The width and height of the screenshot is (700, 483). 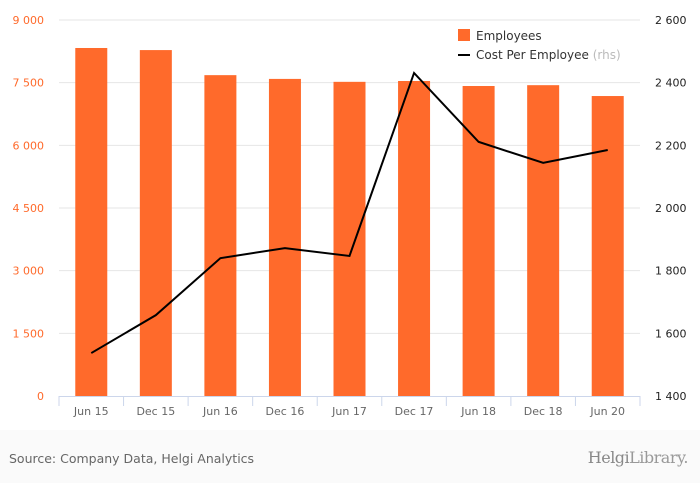 I want to click on x-tick-label: Jun 18, so click(x=478, y=411).